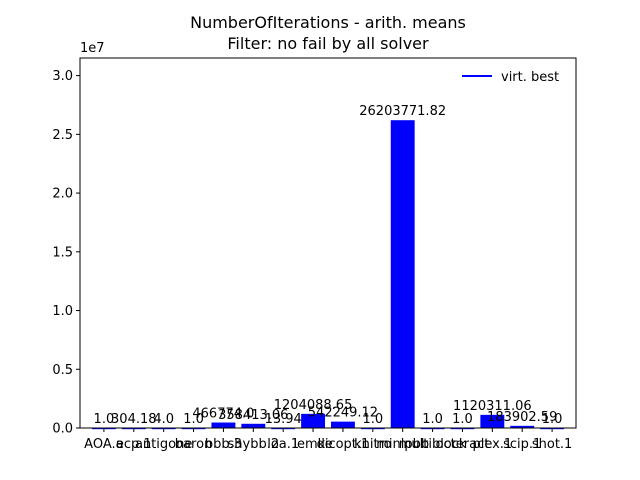 This screenshot has width=640, height=480. What do you see at coordinates (134, 444) in the screenshot?
I see `x-tick-label-ecp.1: ecp.1` at bounding box center [134, 444].